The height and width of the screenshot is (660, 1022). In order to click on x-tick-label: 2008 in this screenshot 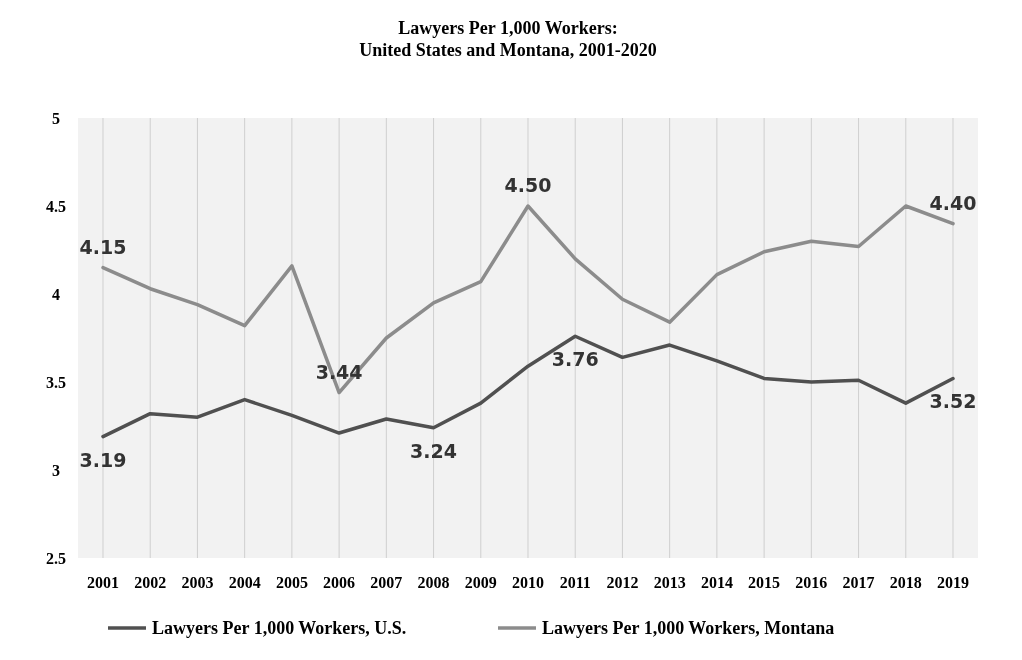, I will do `click(433, 582)`.